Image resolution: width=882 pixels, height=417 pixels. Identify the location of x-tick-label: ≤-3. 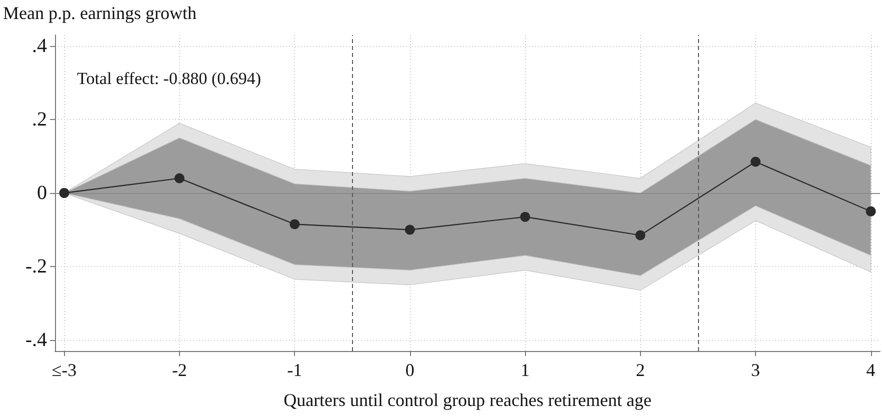
(64, 370).